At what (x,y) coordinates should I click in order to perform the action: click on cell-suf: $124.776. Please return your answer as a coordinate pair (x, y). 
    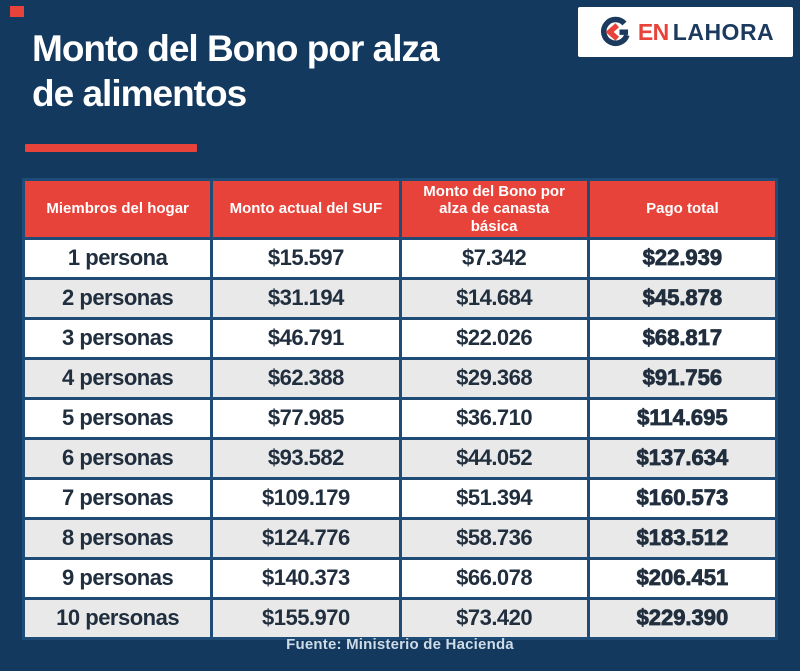
    Looking at the image, I should click on (306, 538).